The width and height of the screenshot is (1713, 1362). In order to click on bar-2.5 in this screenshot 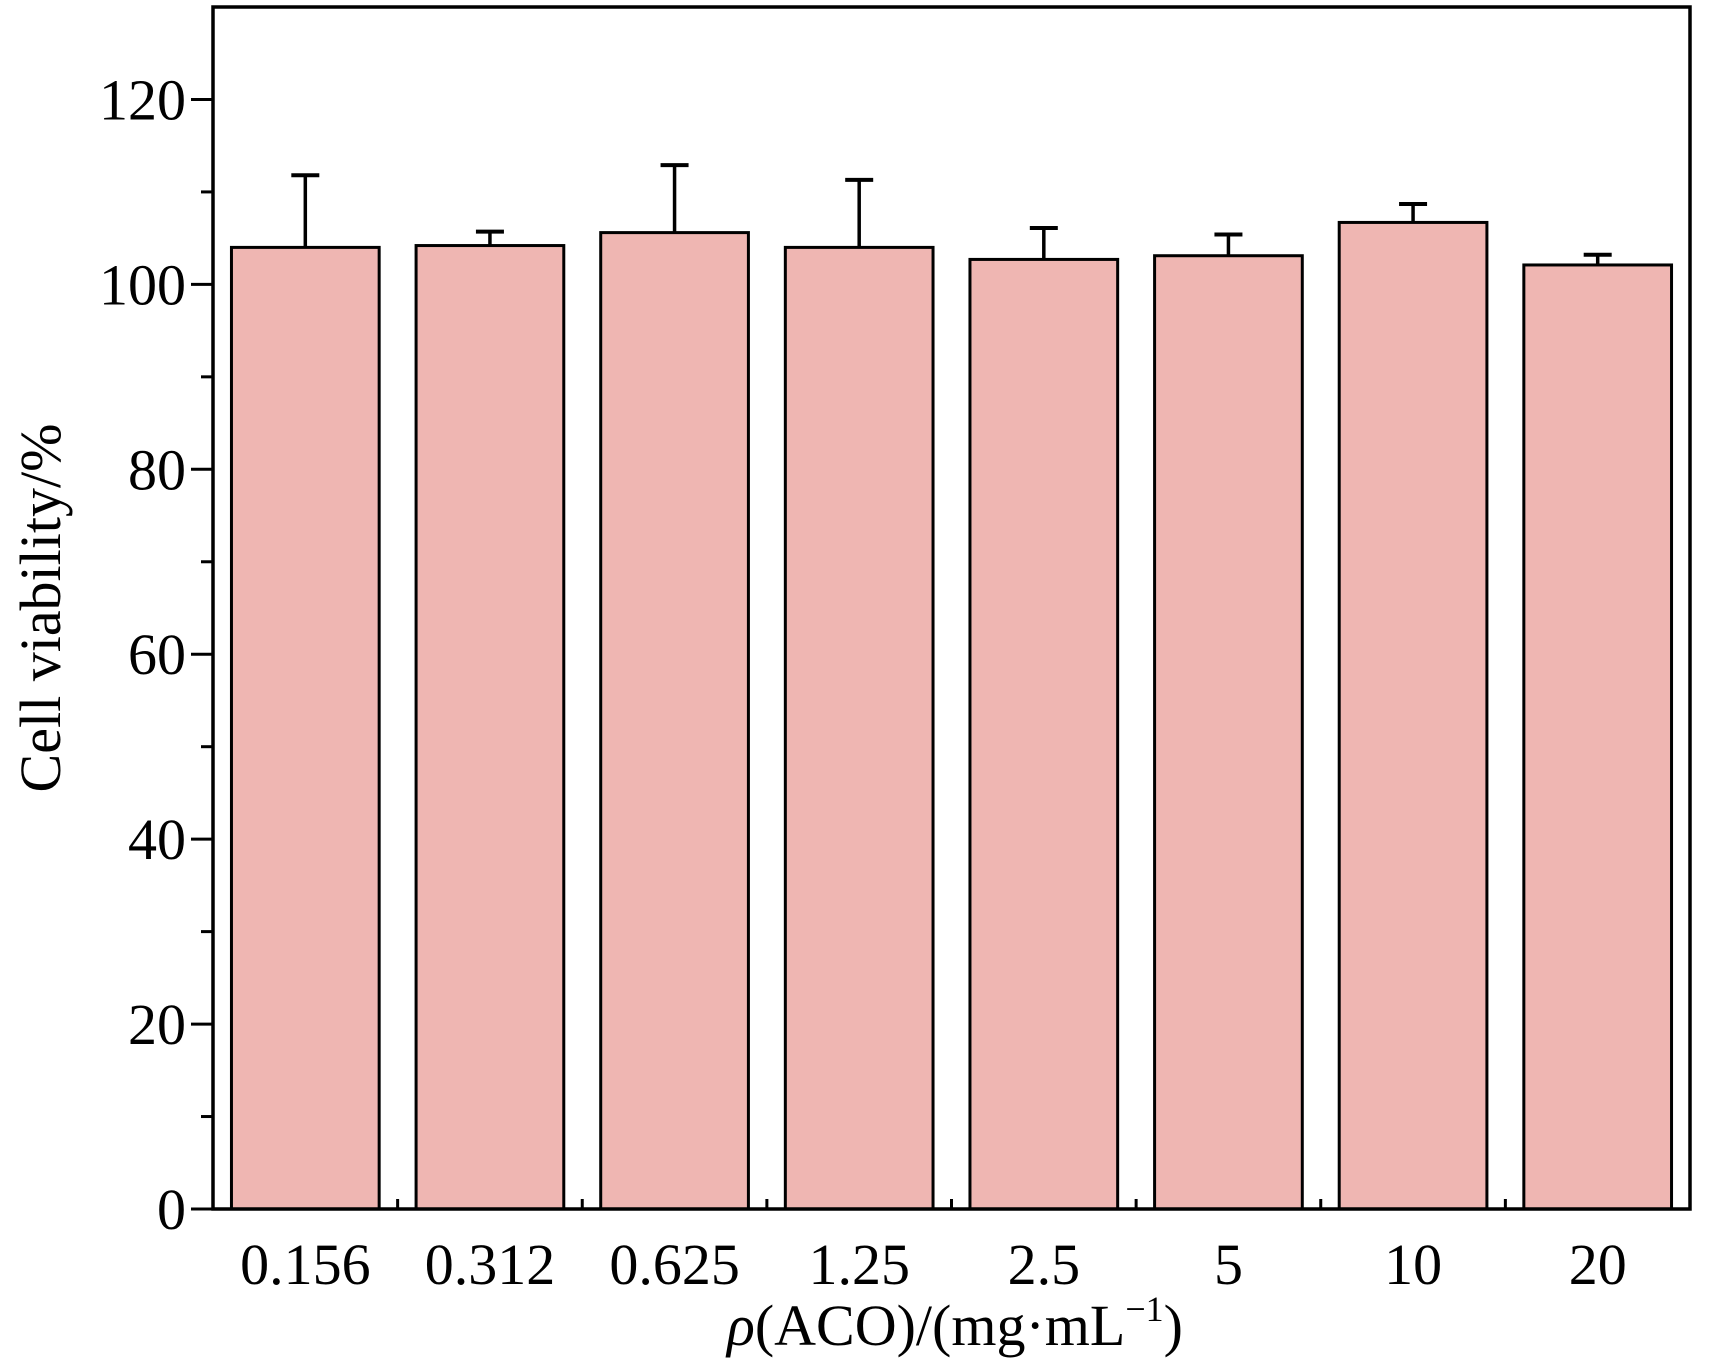, I will do `click(1044, 734)`.